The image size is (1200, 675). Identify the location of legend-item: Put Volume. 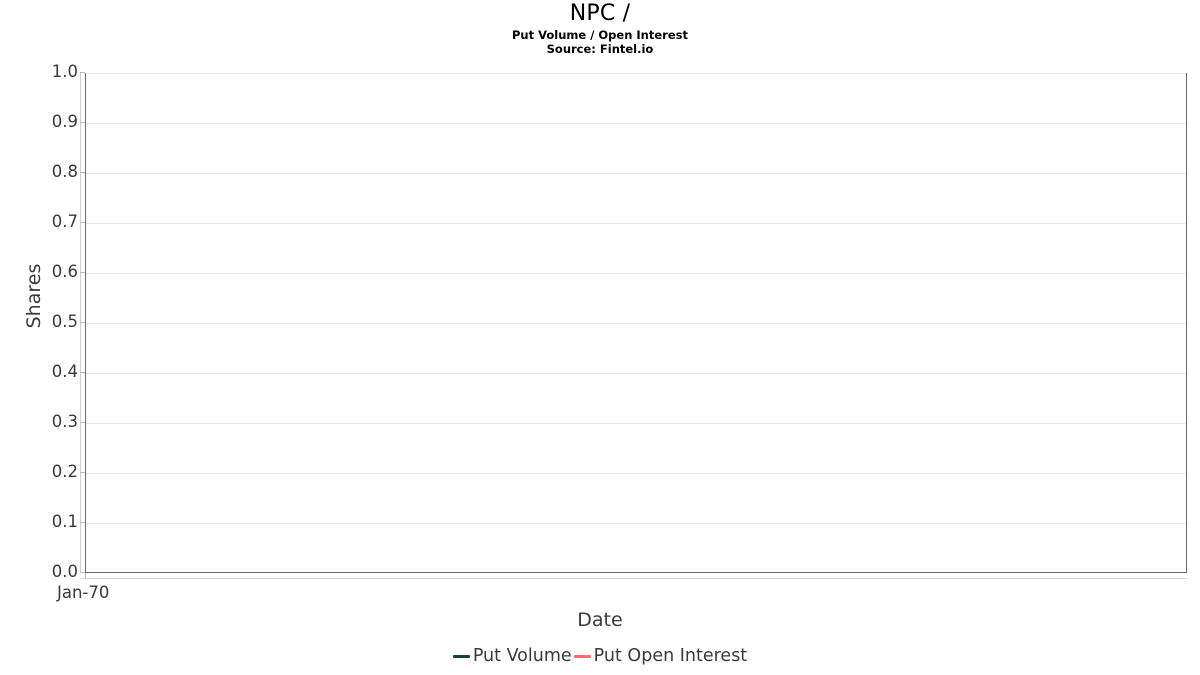
(512, 656).